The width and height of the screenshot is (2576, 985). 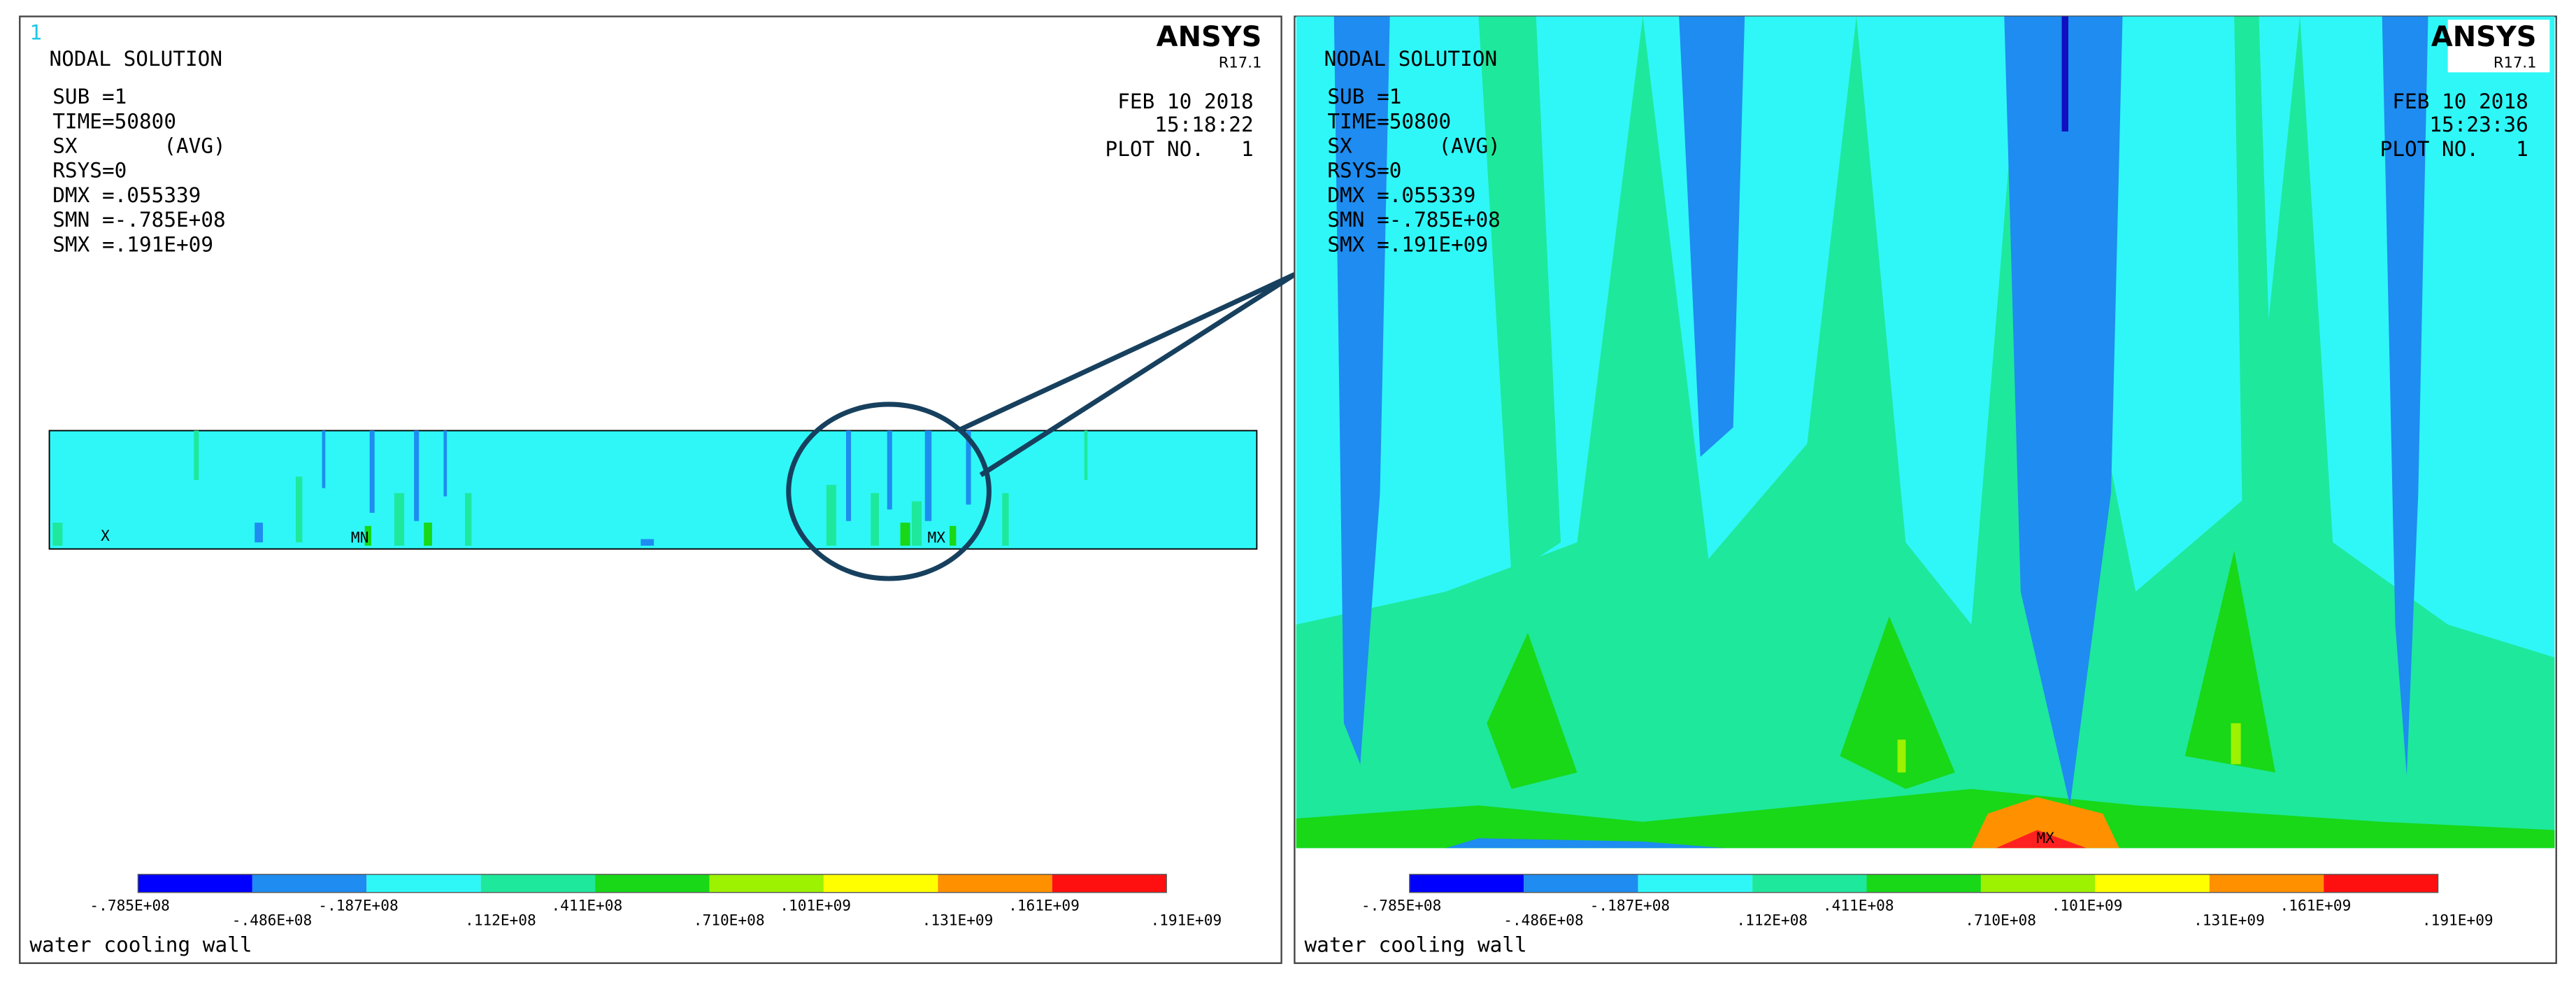 What do you see at coordinates (105, 535) in the screenshot?
I see `marker: X` at bounding box center [105, 535].